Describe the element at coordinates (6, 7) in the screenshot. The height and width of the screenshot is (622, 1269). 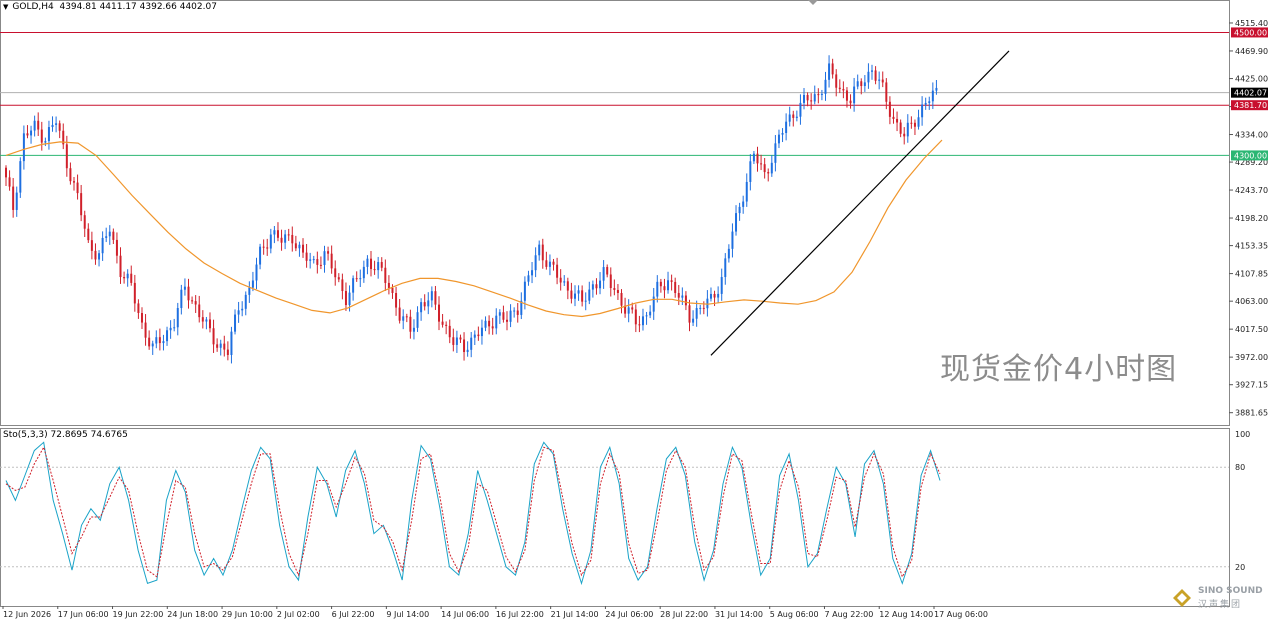
I see `collapse-triangle-icon: ▼` at that location.